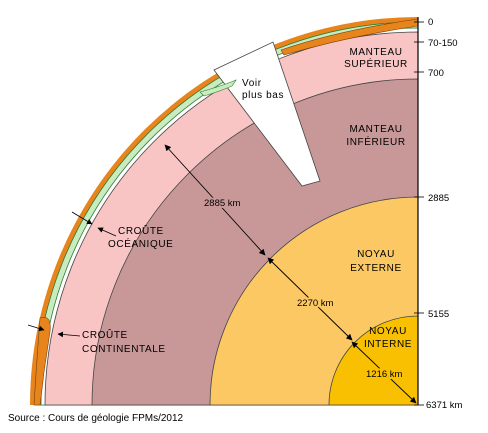 The width and height of the screenshot is (488, 433). I want to click on label-lower-mantle-1: MANTEAU, so click(375, 129).